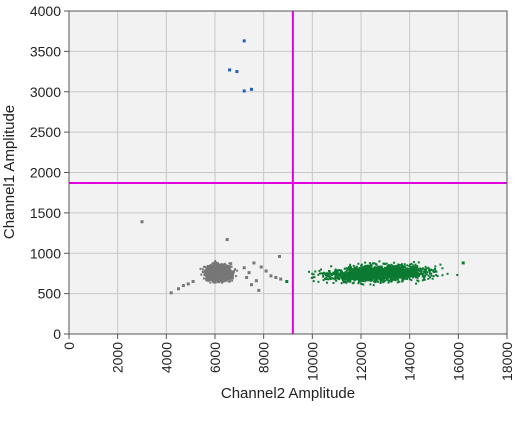  What do you see at coordinates (45, 253) in the screenshot?
I see `y-tick-label: 1000` at bounding box center [45, 253].